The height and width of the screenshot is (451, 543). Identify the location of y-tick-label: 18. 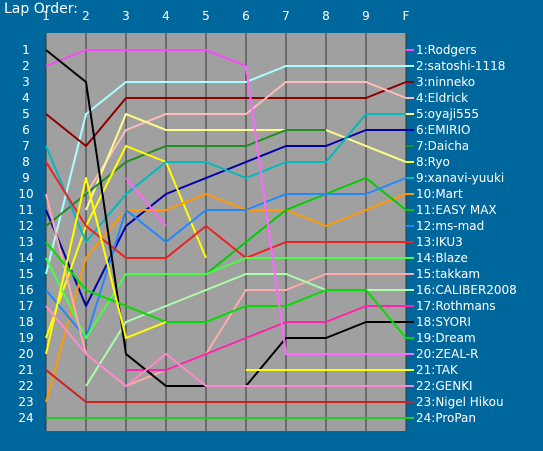
(25, 322).